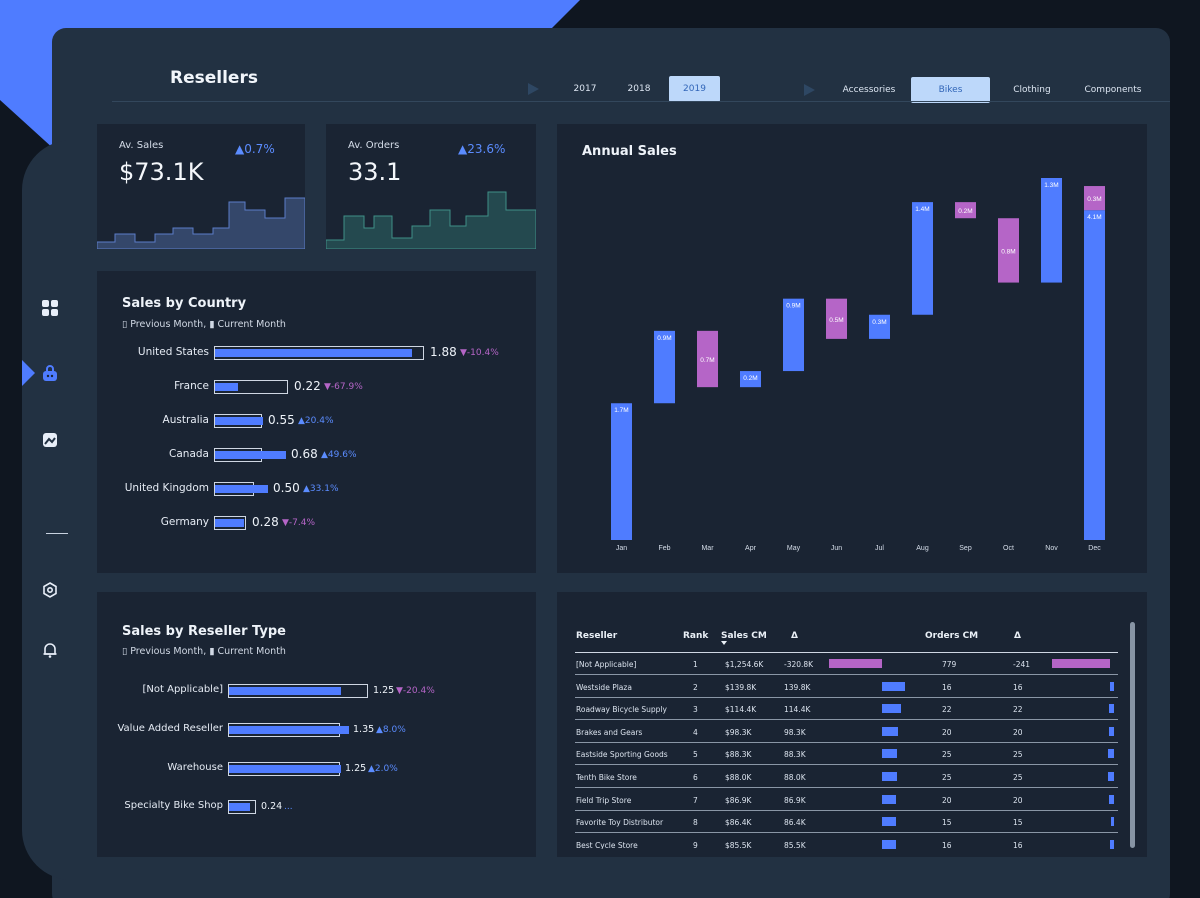 The height and width of the screenshot is (898, 1200). Describe the element at coordinates (695, 823) in the screenshot. I see `cell-rank: 8` at that location.